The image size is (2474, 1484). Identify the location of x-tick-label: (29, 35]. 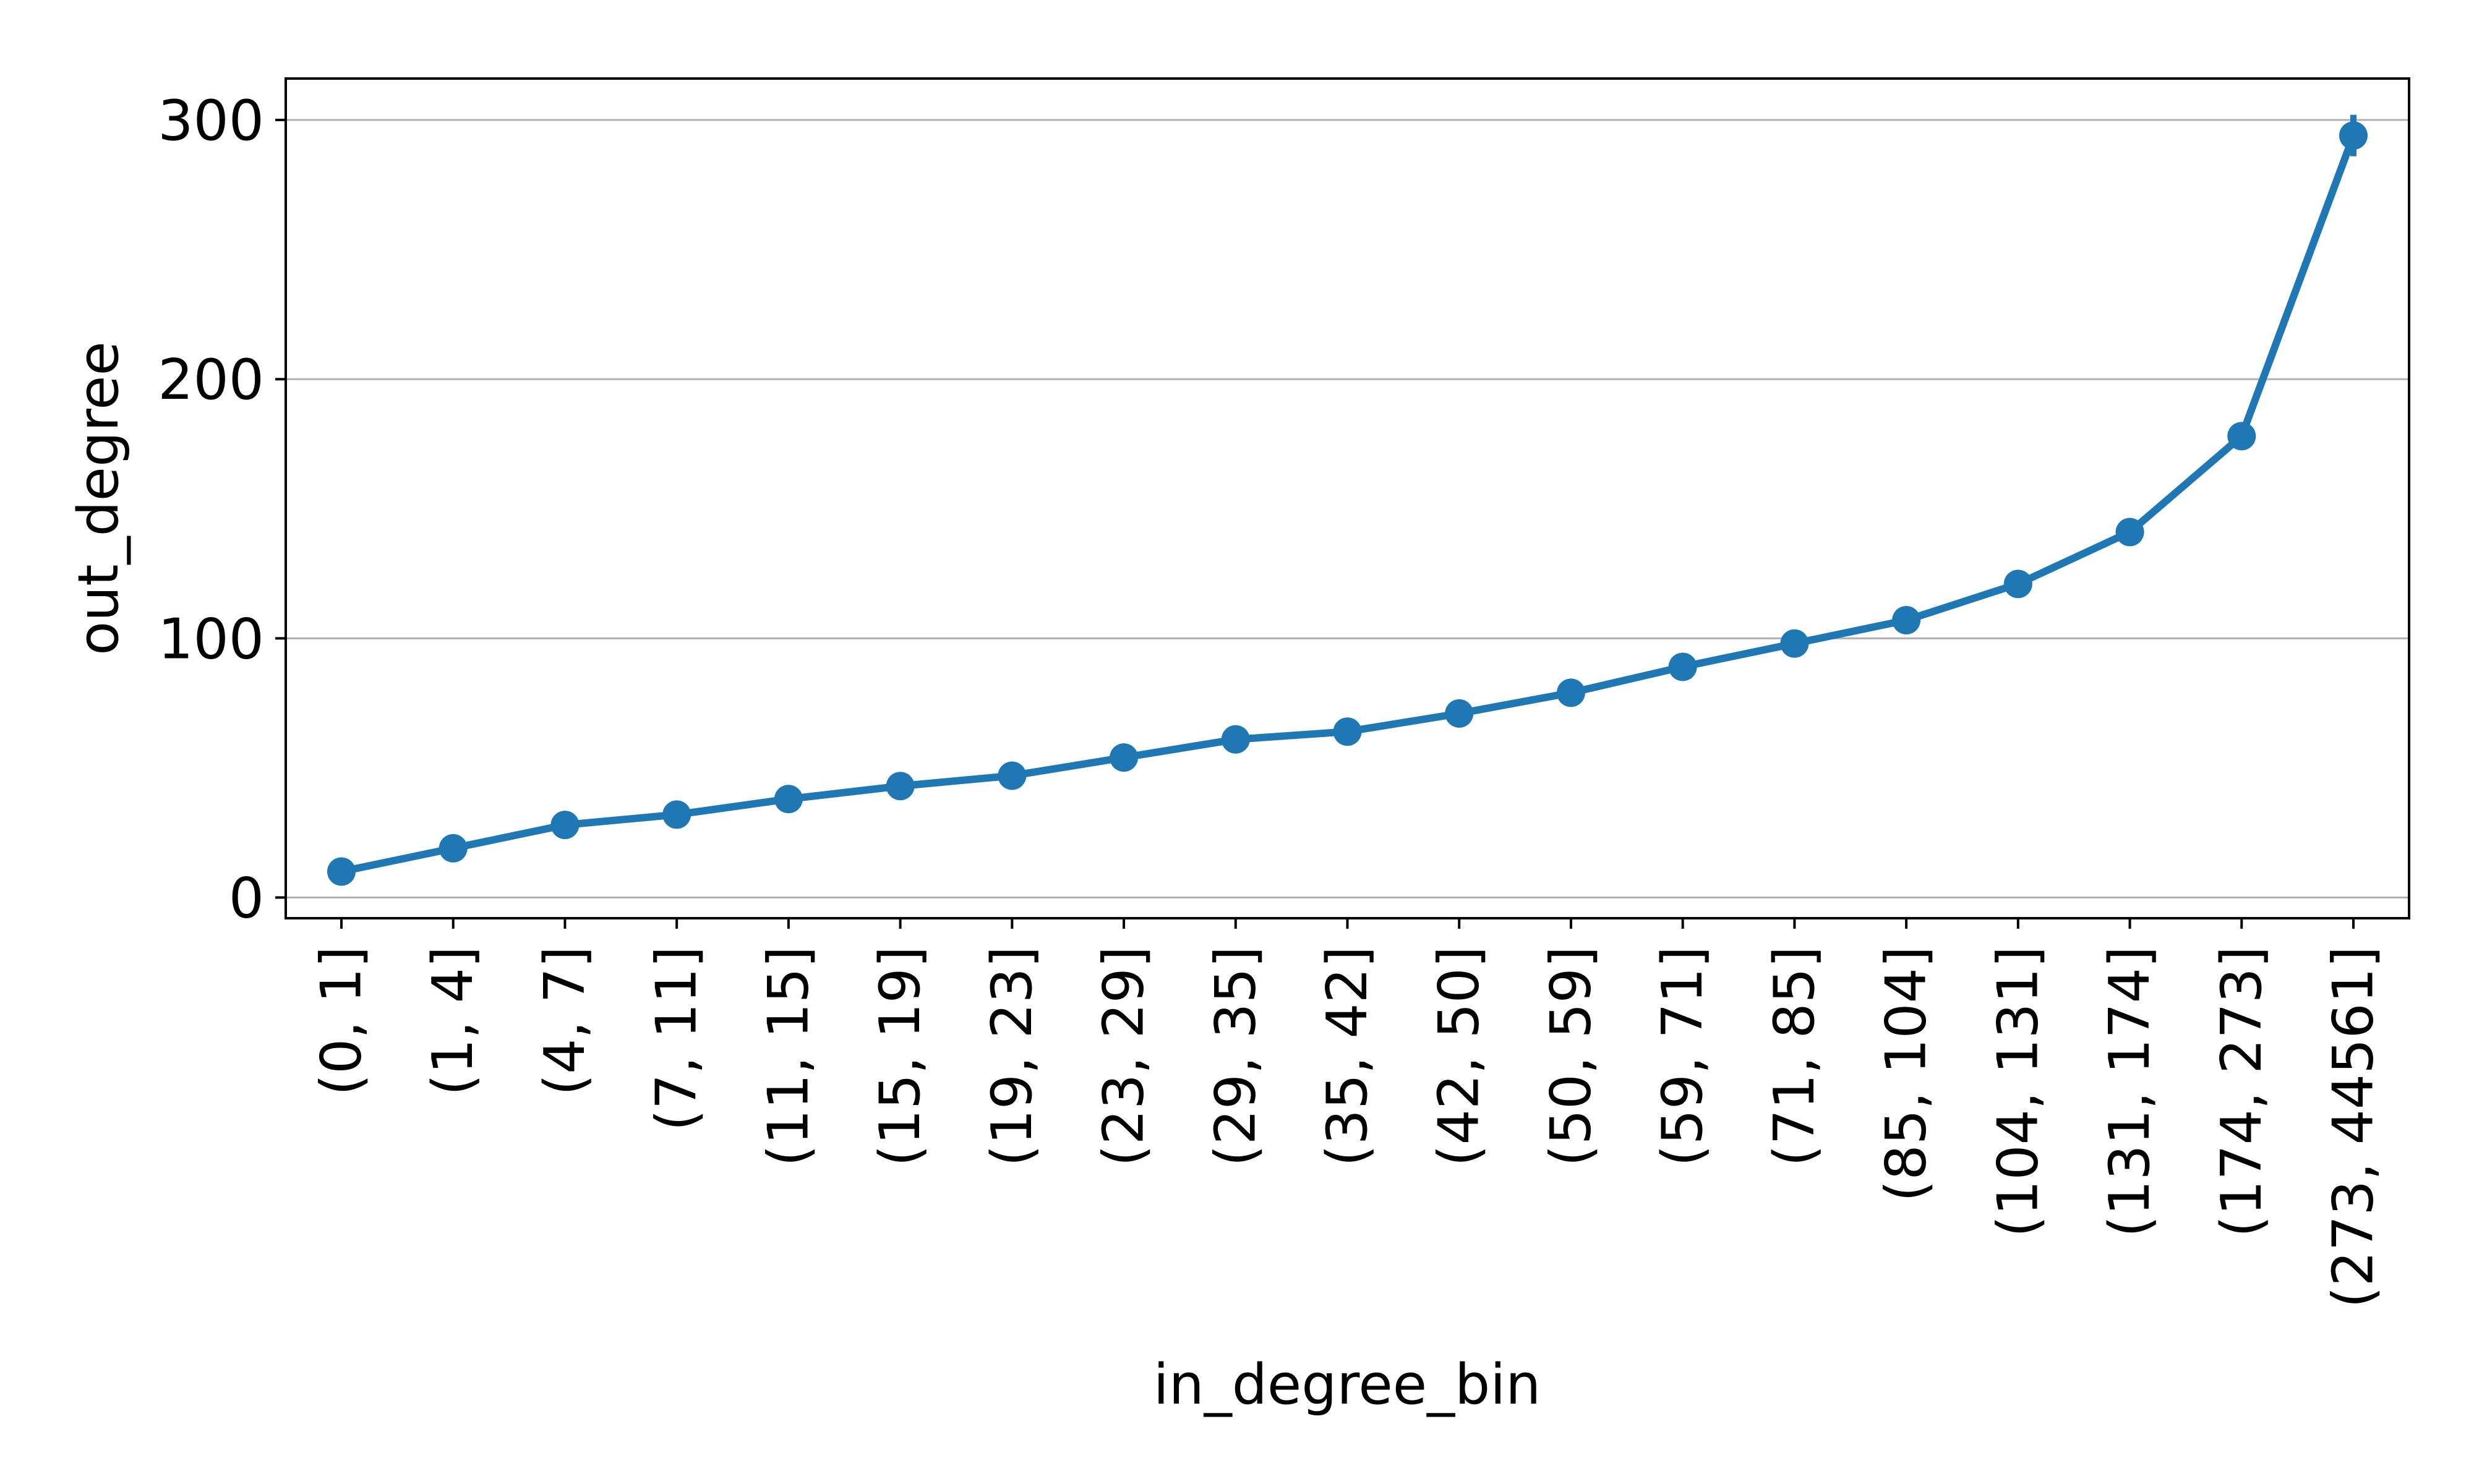
(1235, 1056).